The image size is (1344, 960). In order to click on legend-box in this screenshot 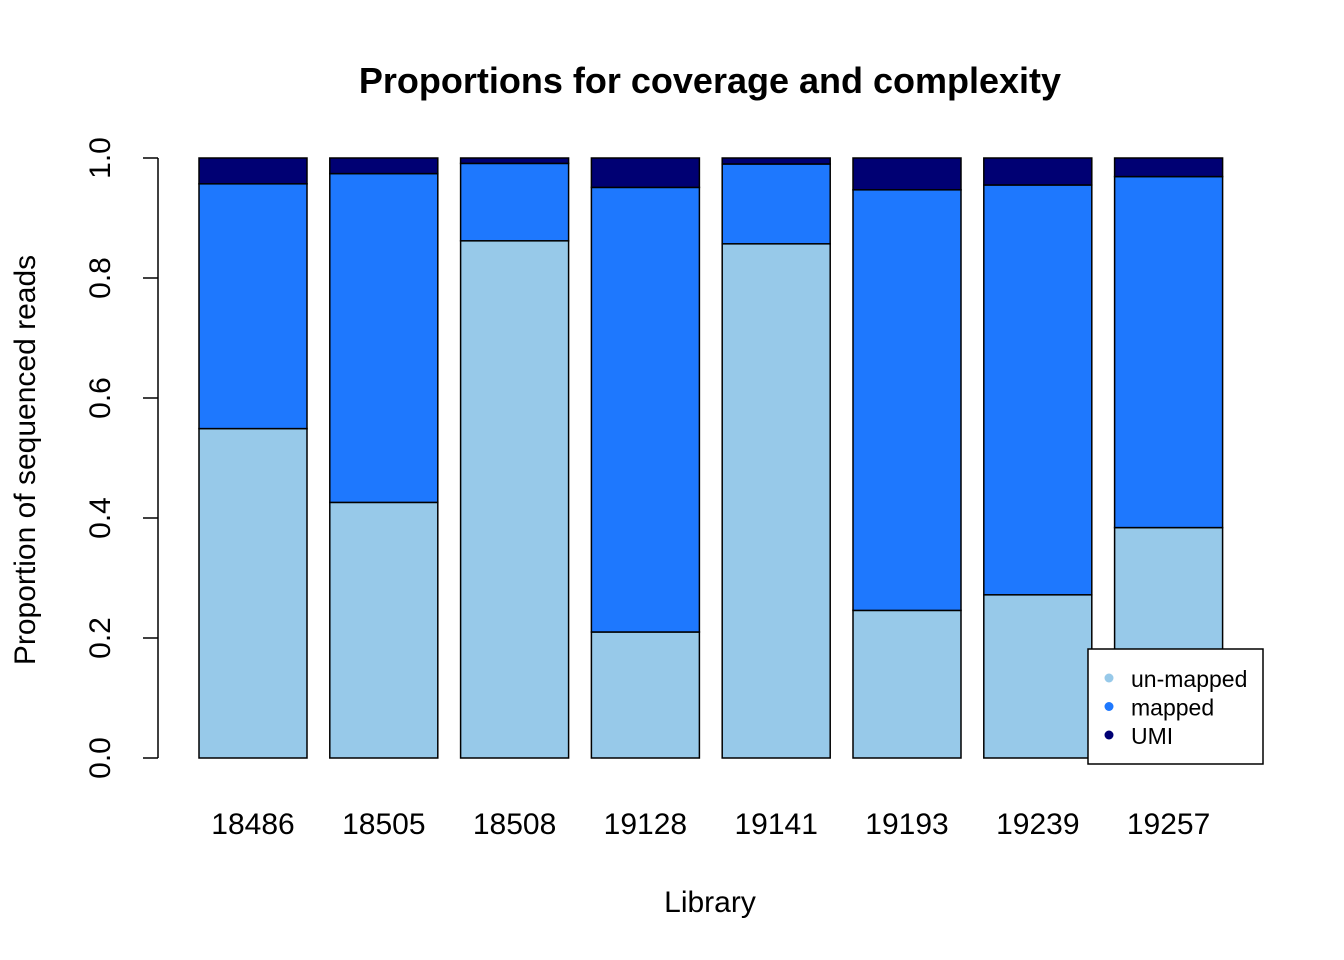, I will do `click(1175, 706)`.